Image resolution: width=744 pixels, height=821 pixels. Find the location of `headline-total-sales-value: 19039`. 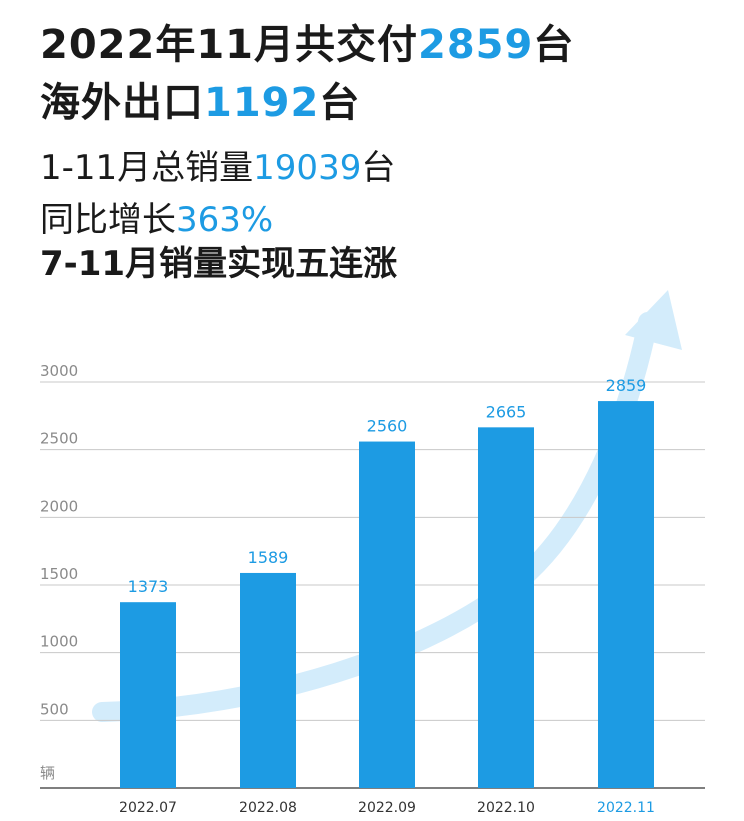

headline-total-sales-value: 19039 is located at coordinates (307, 168).